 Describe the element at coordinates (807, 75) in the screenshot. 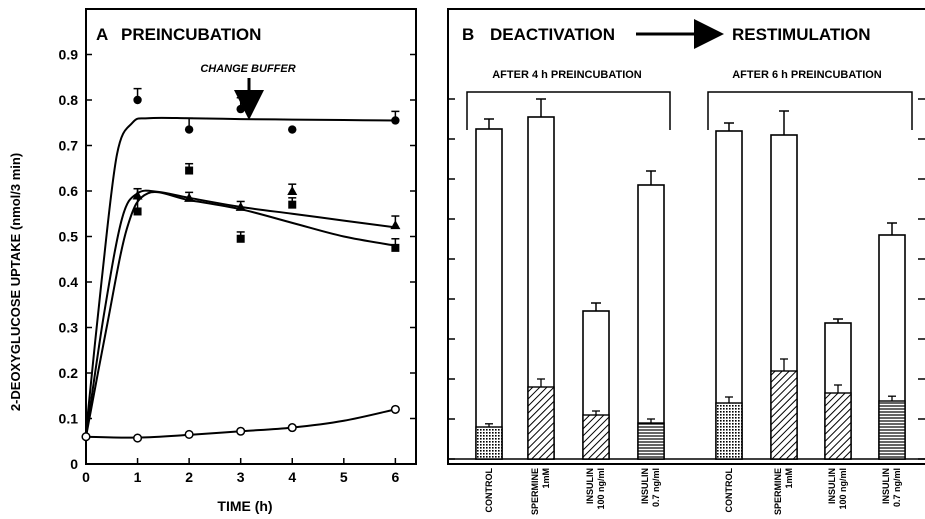

I see `group-2-label: AFTER 6 h PREINCUBATION` at that location.